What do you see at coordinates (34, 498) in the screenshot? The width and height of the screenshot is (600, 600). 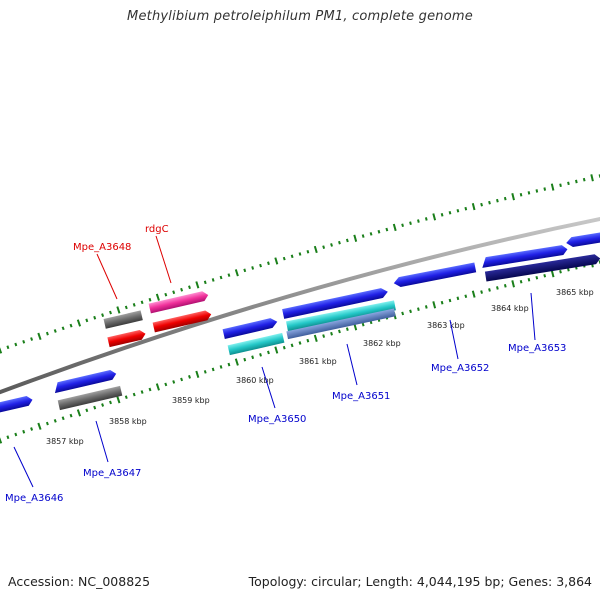 I see `gene-label-Mpe_A3646: Mpe_A3646` at bounding box center [34, 498].